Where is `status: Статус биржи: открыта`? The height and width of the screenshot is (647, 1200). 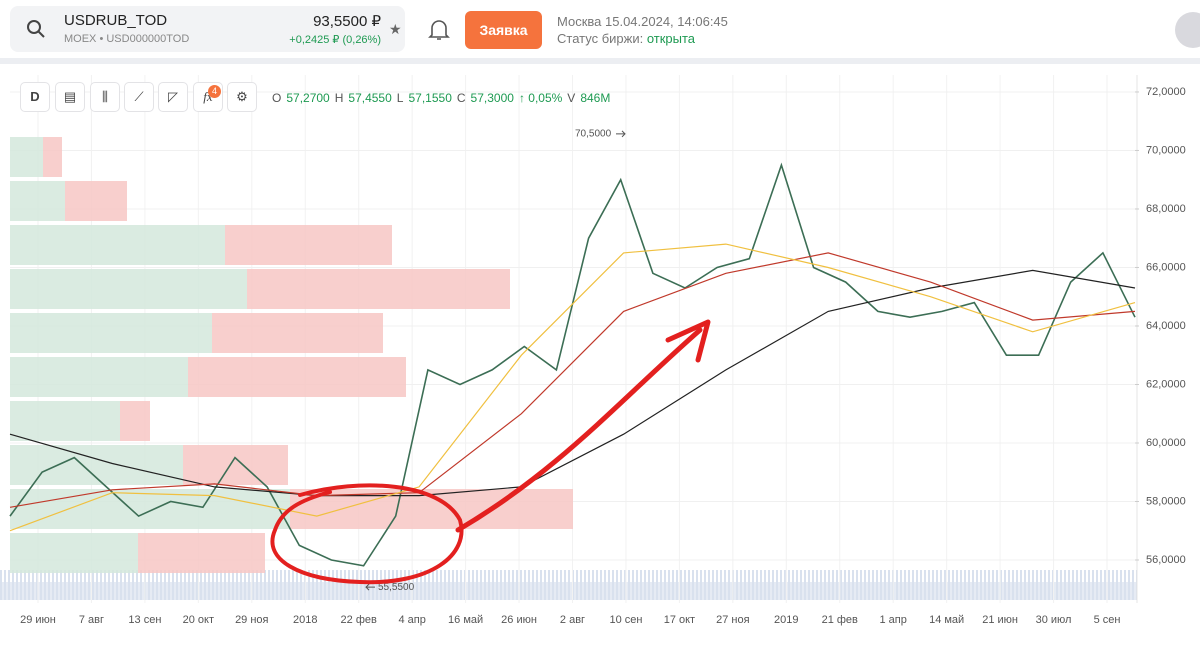 status: Статус биржи: открыта is located at coordinates (626, 38).